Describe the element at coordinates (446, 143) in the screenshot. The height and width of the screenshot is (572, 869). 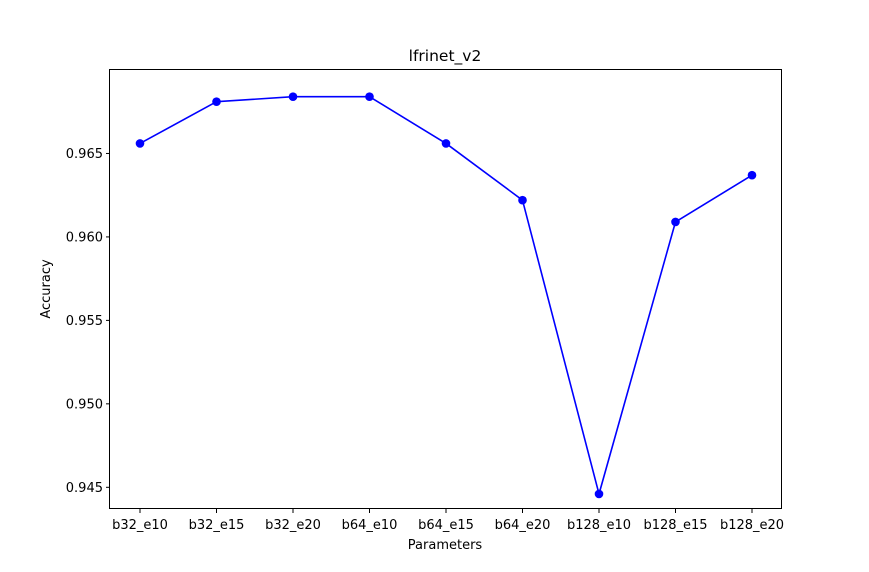
I see `data-point-b64_e15` at that location.